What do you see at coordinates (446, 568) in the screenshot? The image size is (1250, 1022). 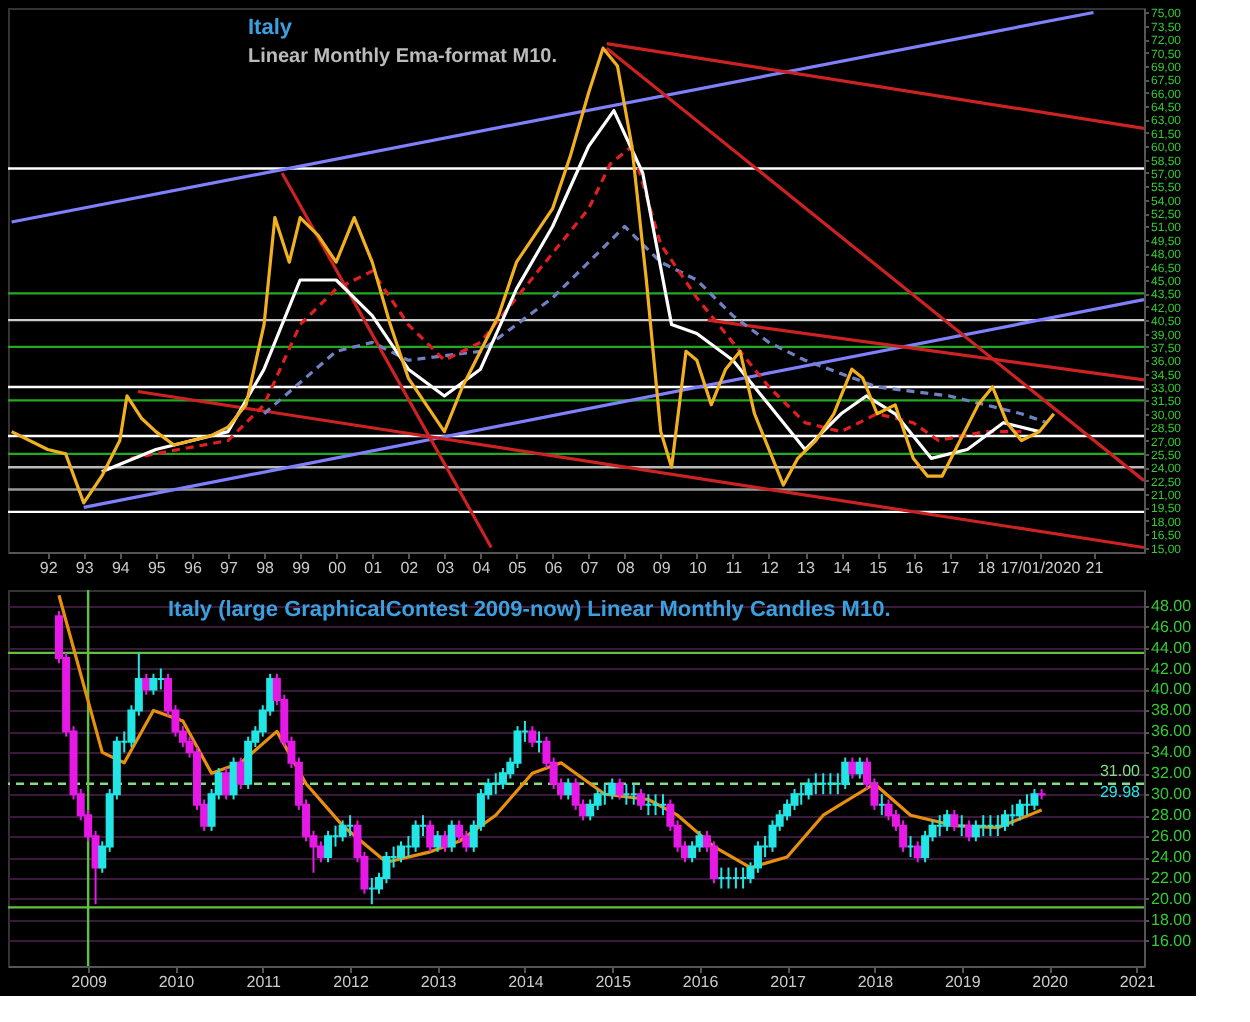 I see `x-tick-label: 03` at bounding box center [446, 568].